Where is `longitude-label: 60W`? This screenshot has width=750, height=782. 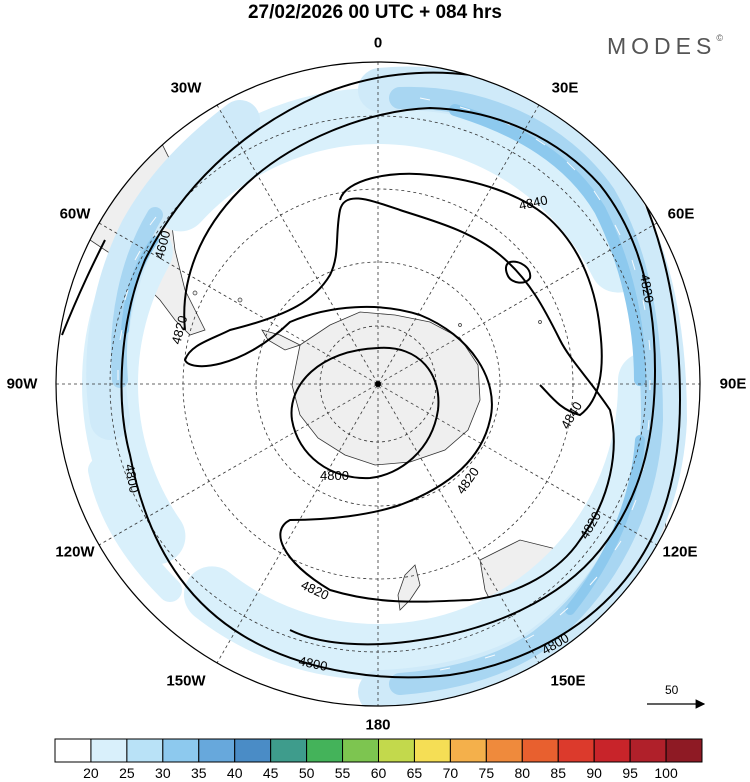 longitude-label: 60W is located at coordinates (75, 214).